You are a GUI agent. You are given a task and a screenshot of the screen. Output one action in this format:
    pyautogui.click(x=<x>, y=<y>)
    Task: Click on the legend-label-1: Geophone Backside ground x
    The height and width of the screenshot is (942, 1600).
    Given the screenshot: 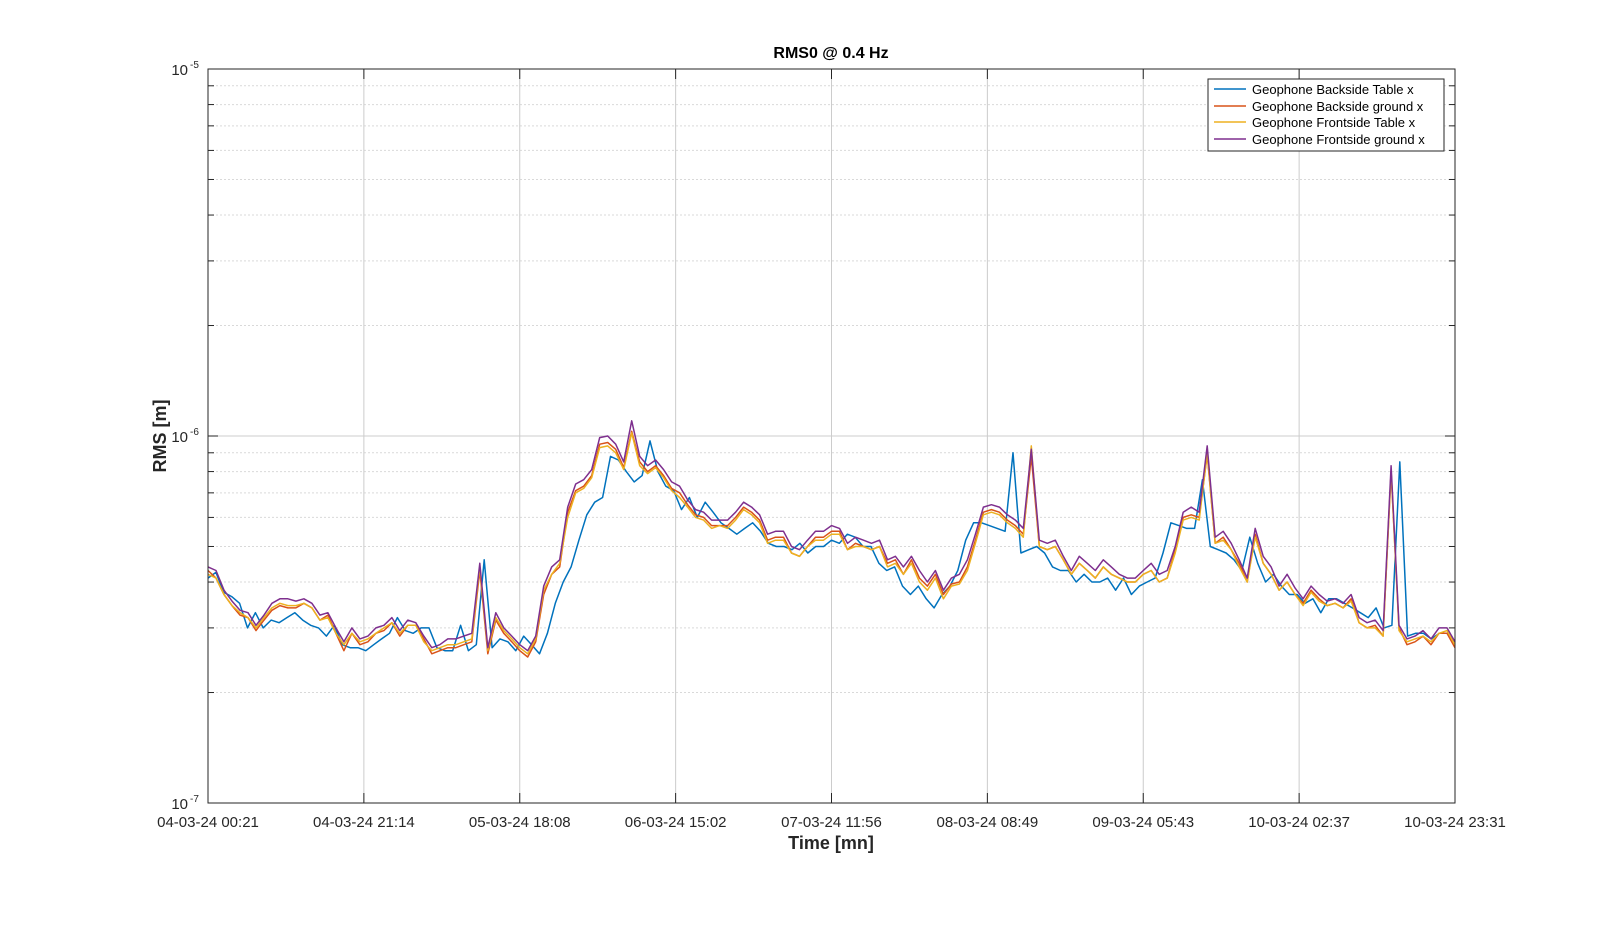 What is the action you would take?
    pyautogui.click(x=1338, y=106)
    